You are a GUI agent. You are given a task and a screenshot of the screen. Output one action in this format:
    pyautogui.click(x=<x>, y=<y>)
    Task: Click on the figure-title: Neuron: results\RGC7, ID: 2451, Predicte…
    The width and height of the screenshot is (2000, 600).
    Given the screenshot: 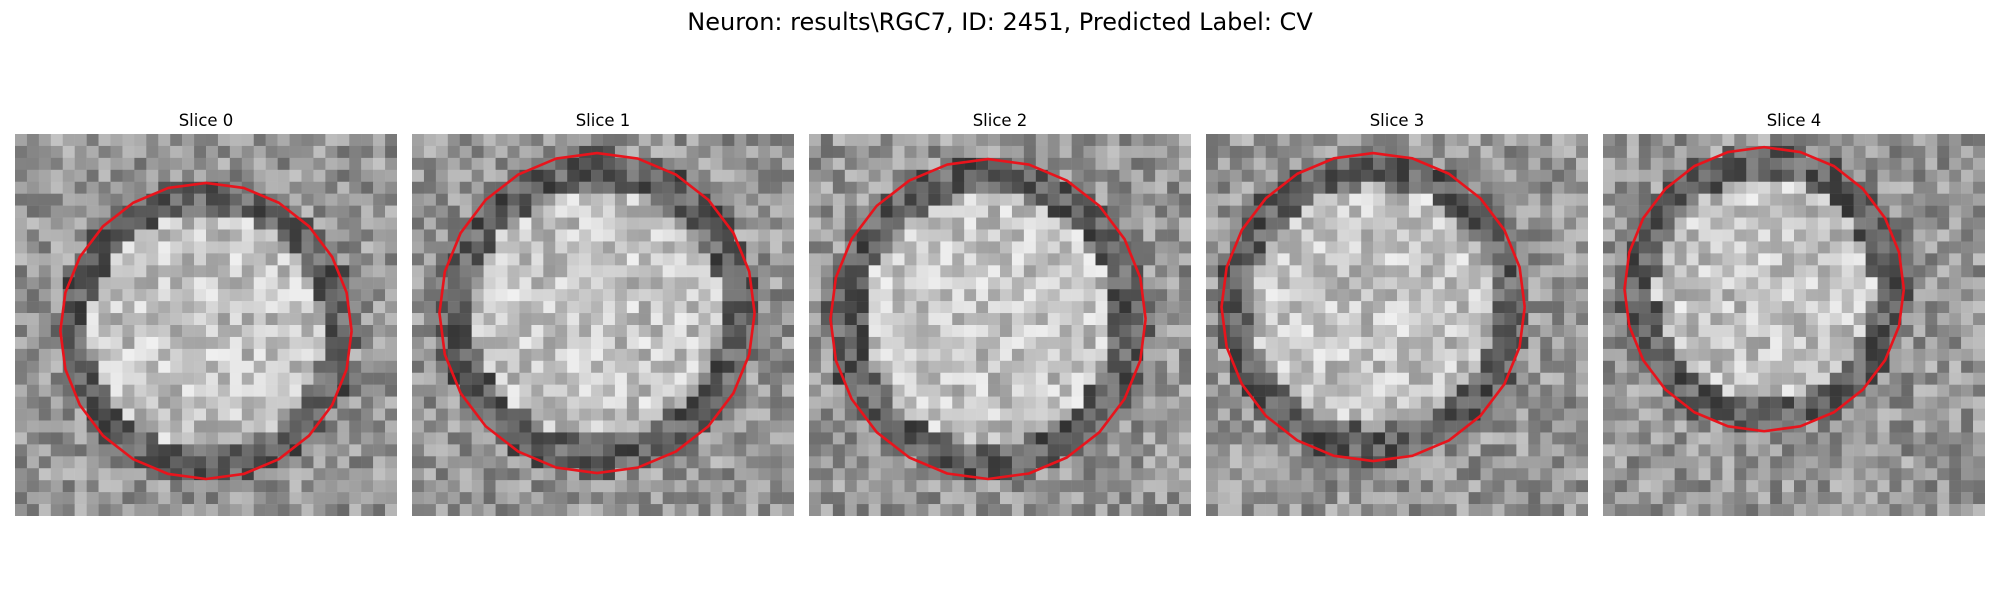 What is the action you would take?
    pyautogui.click(x=1000, y=22)
    